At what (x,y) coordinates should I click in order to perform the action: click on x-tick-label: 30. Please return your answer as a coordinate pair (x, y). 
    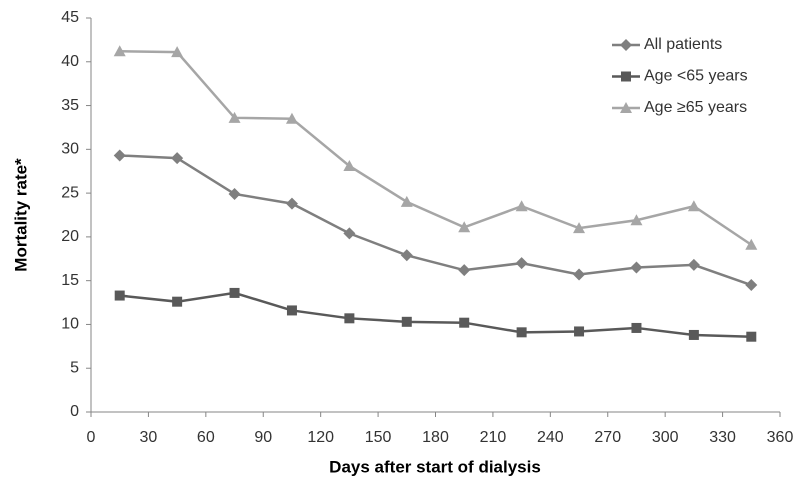
    Looking at the image, I should click on (149, 437).